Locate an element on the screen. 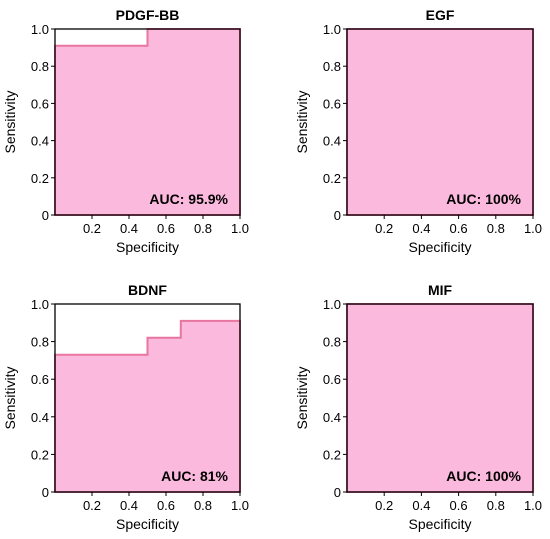 The height and width of the screenshot is (539, 550). panel-title: EGF is located at coordinates (440, 15).